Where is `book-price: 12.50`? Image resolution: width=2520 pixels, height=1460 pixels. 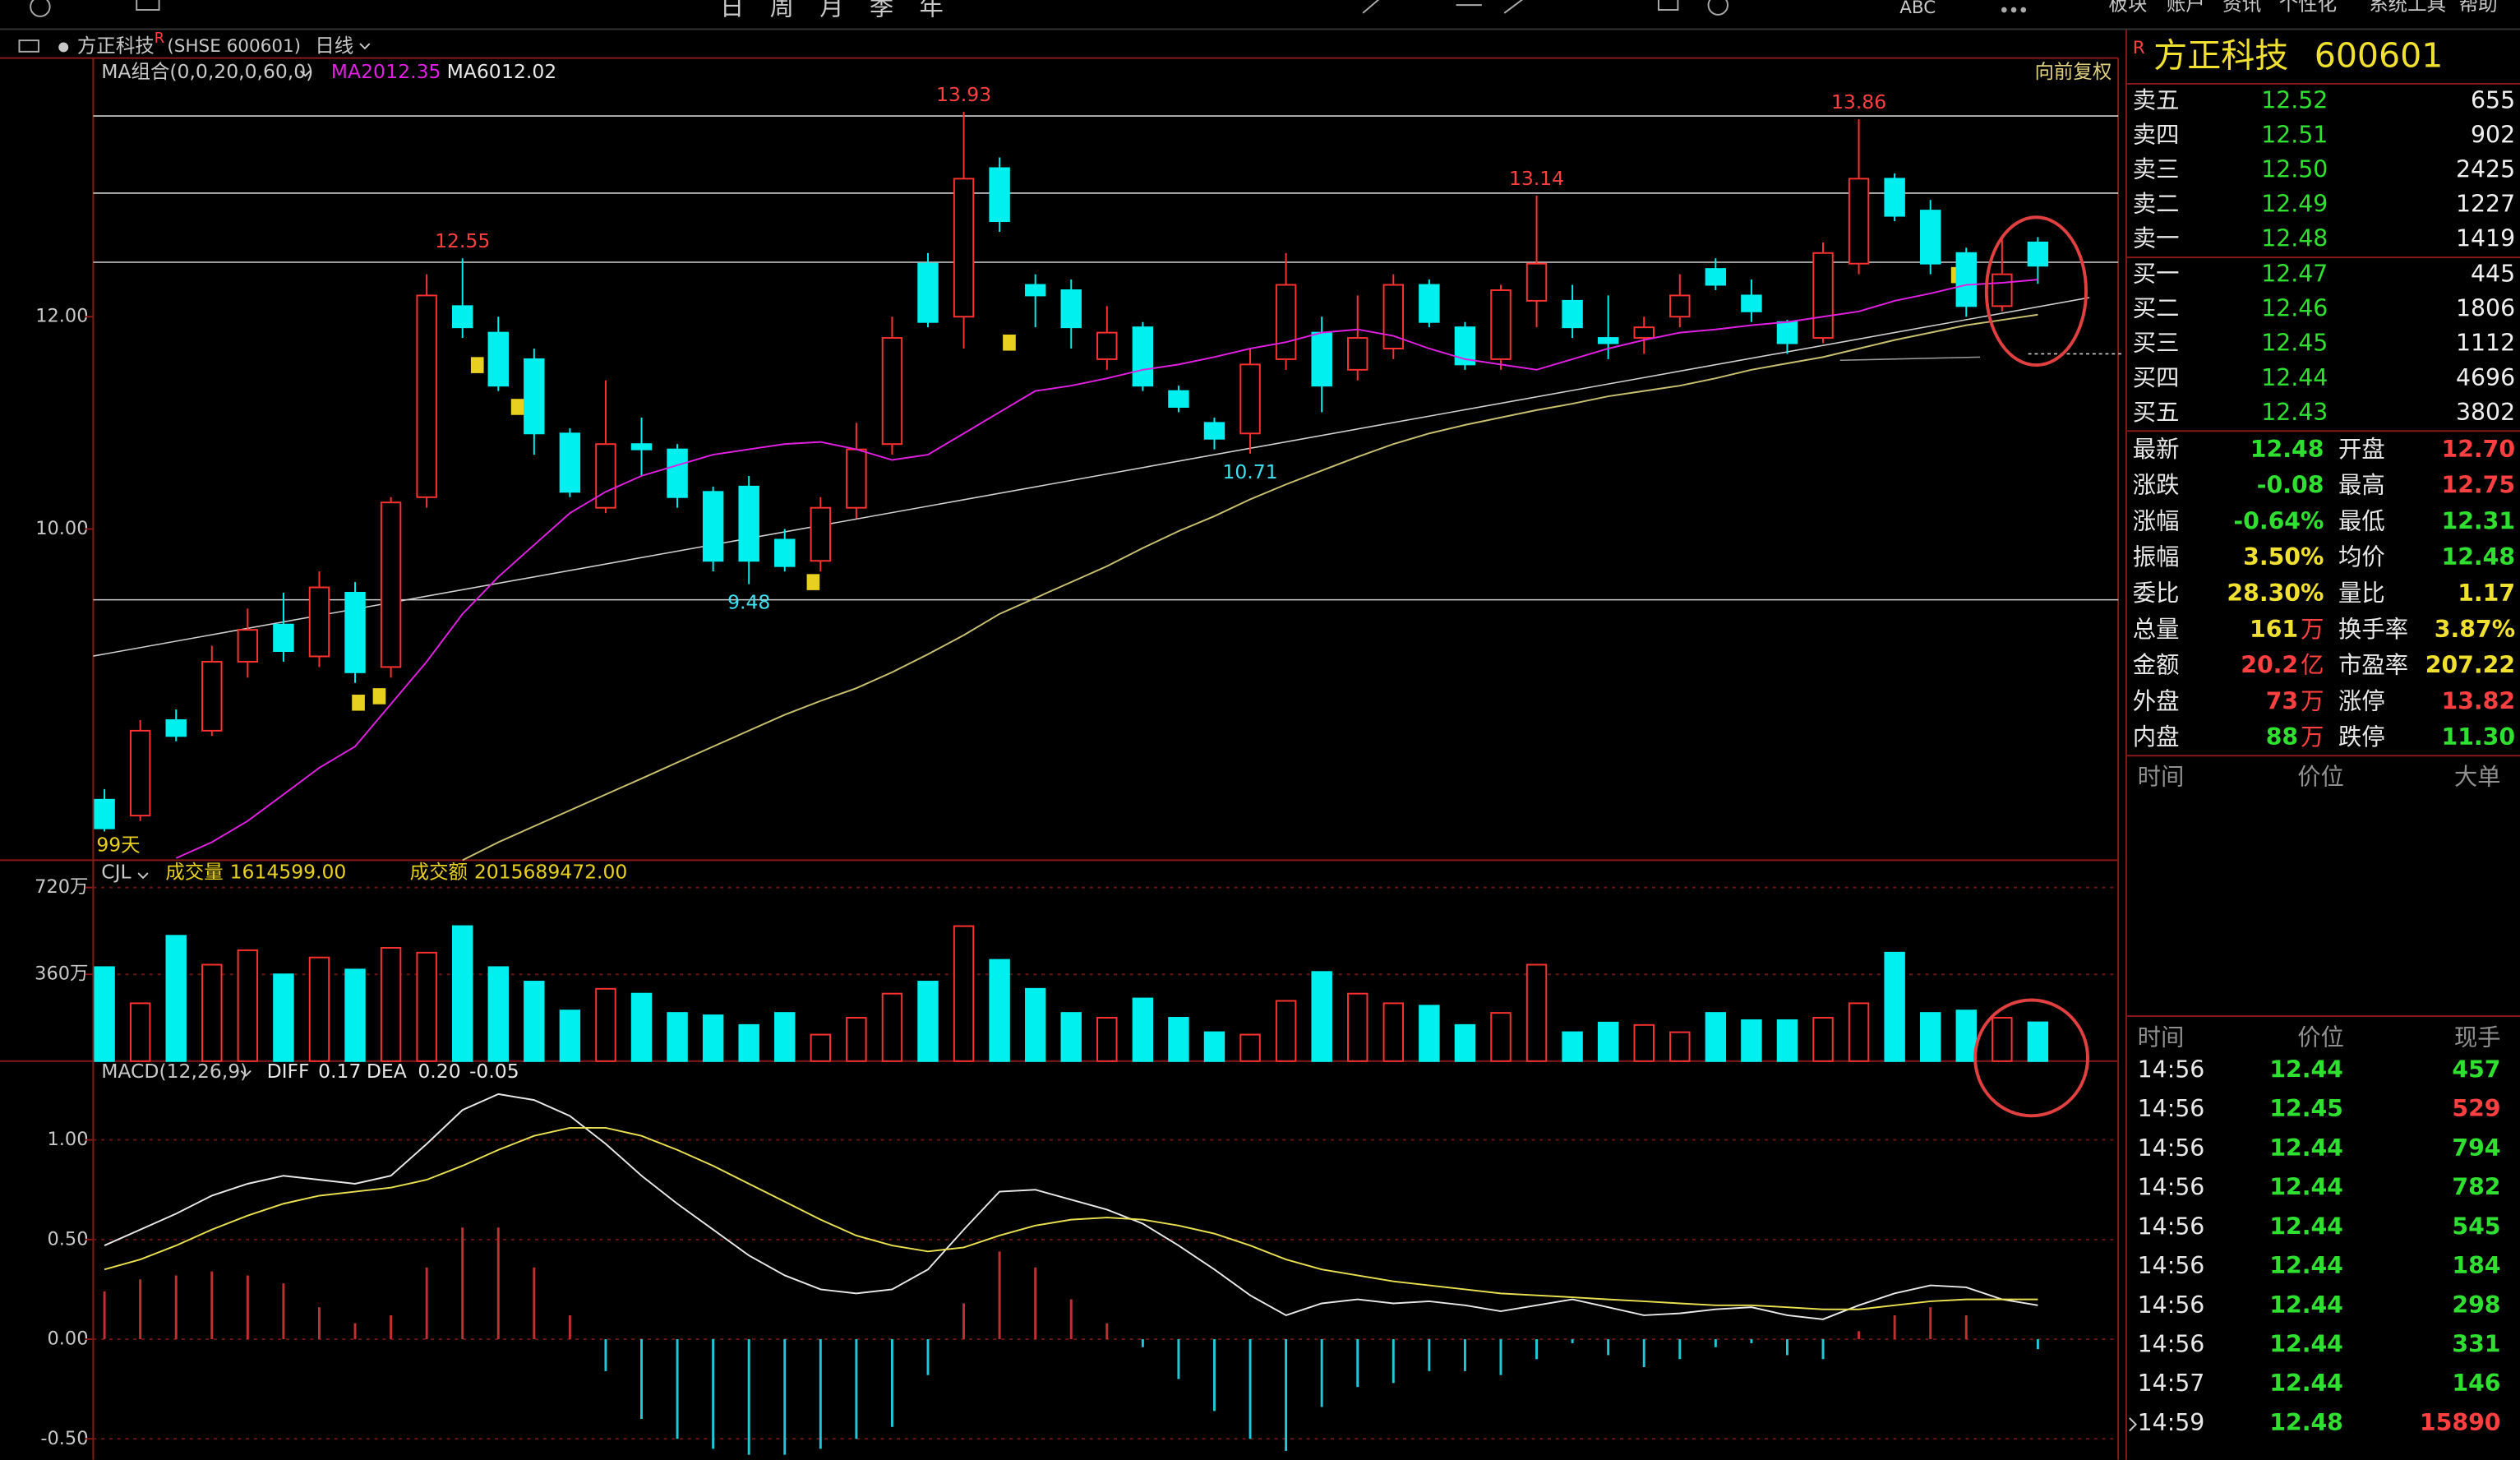 book-price: 12.50 is located at coordinates (2294, 170).